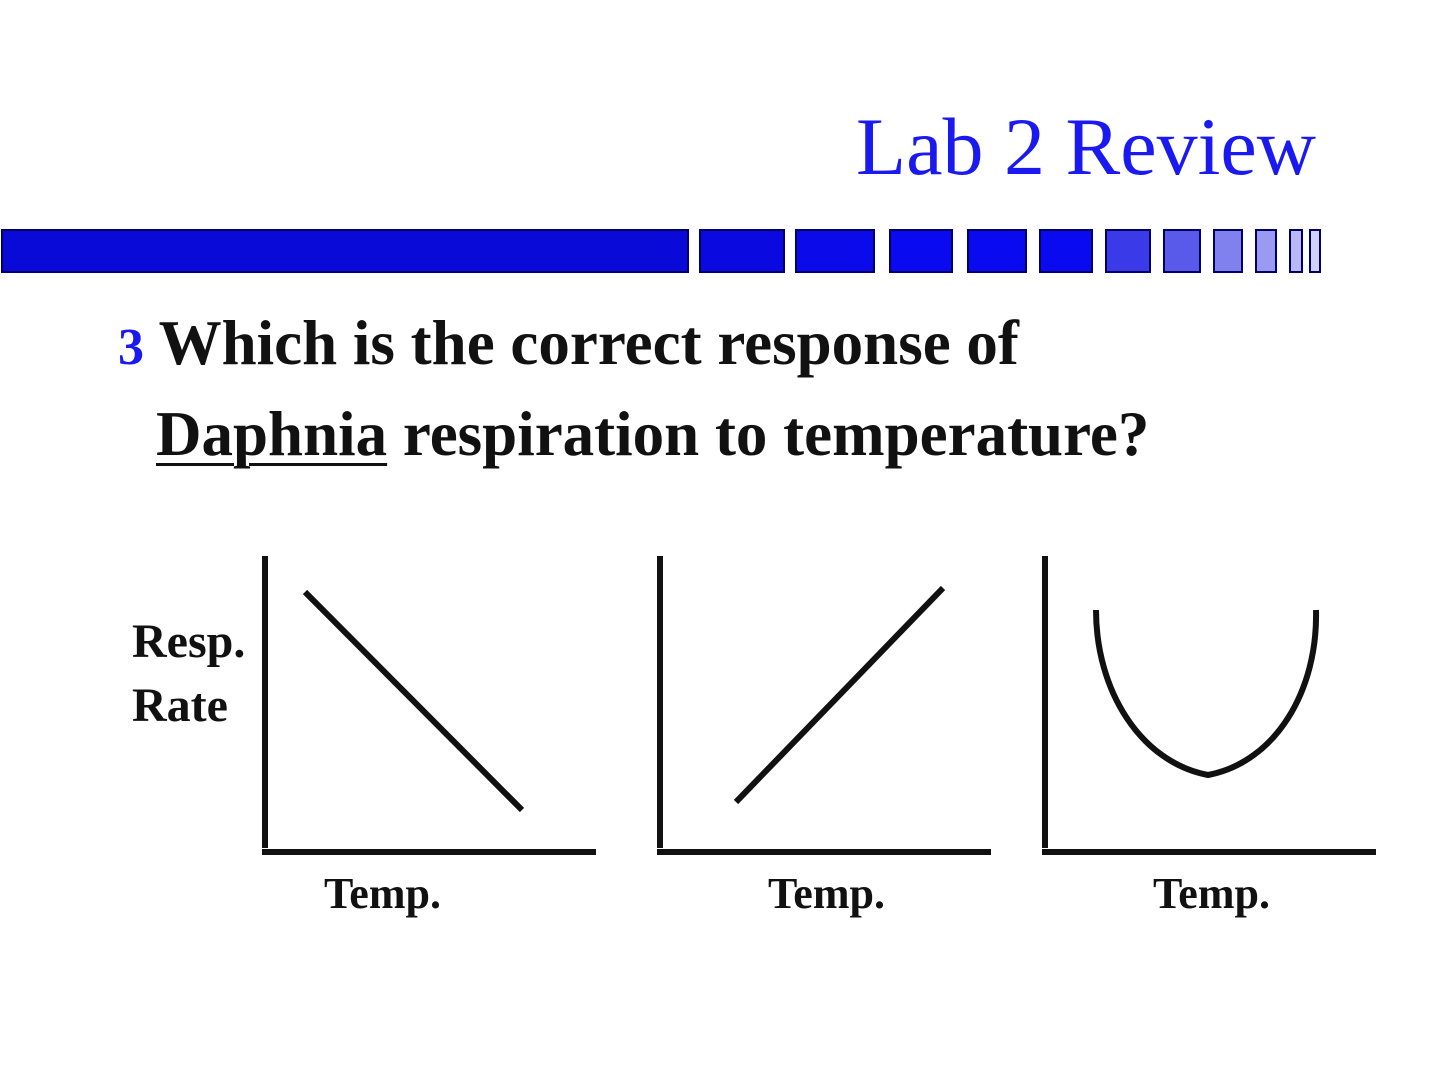 This screenshot has width=1440, height=1080. I want to click on graph-2-x-label: Temp., so click(826, 893).